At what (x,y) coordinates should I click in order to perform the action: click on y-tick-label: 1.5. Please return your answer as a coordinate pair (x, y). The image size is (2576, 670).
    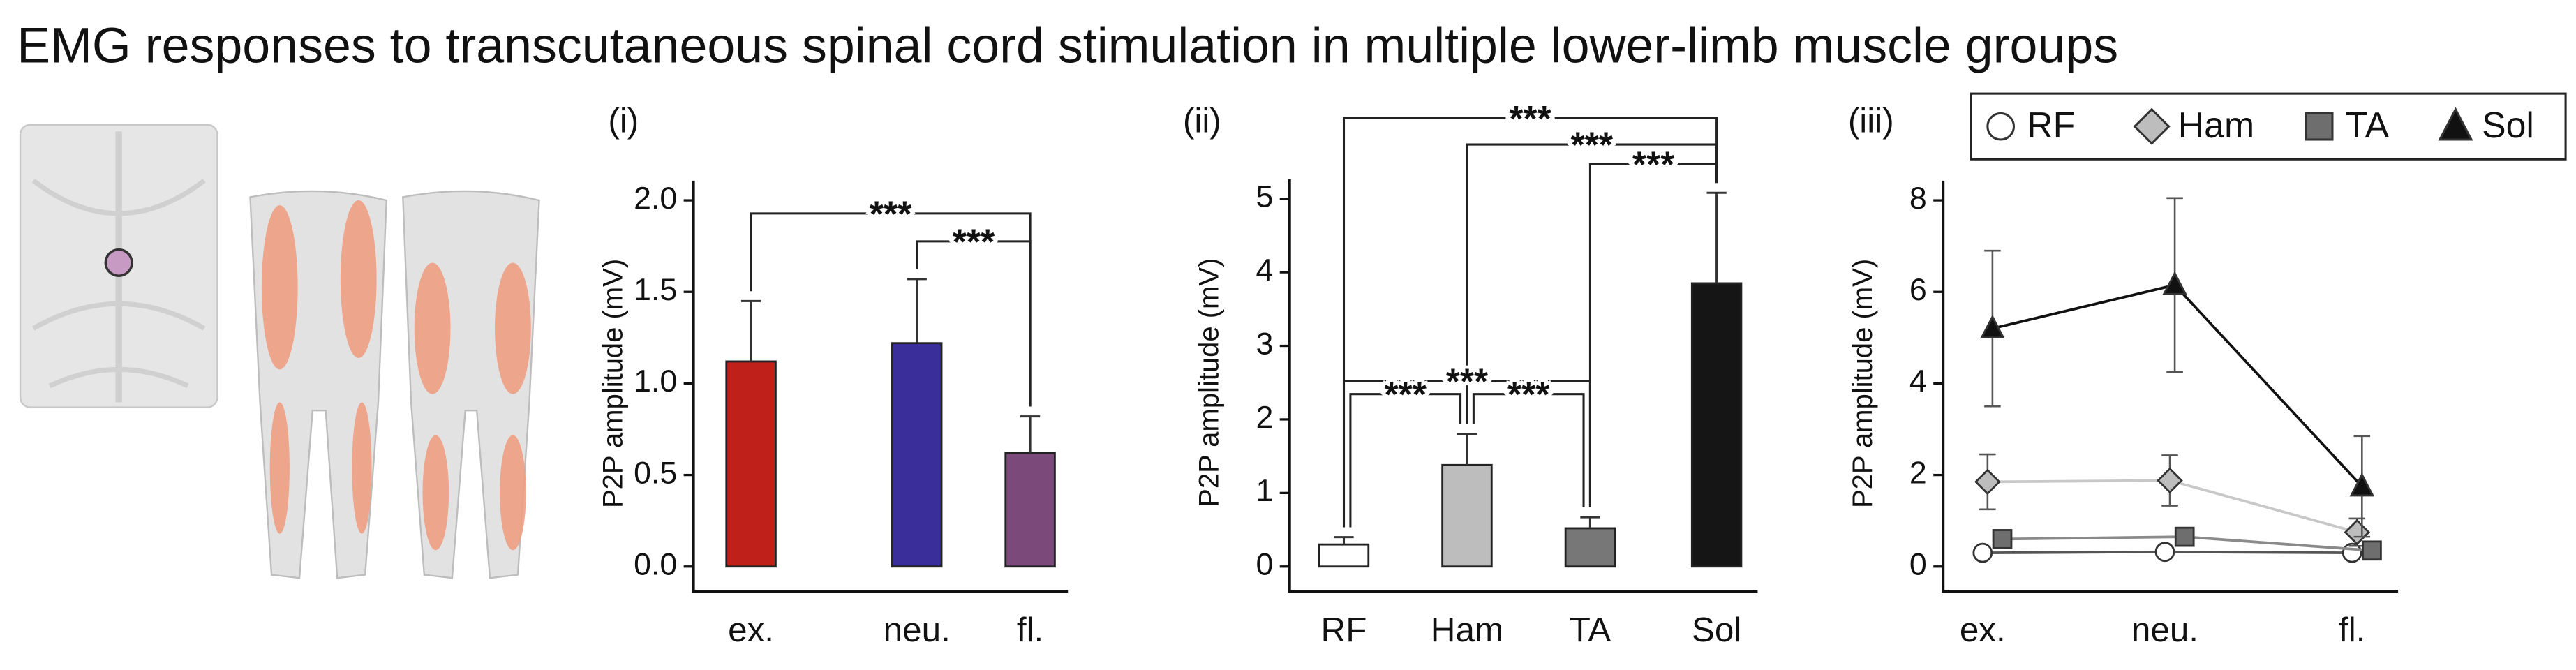
    Looking at the image, I should click on (656, 290).